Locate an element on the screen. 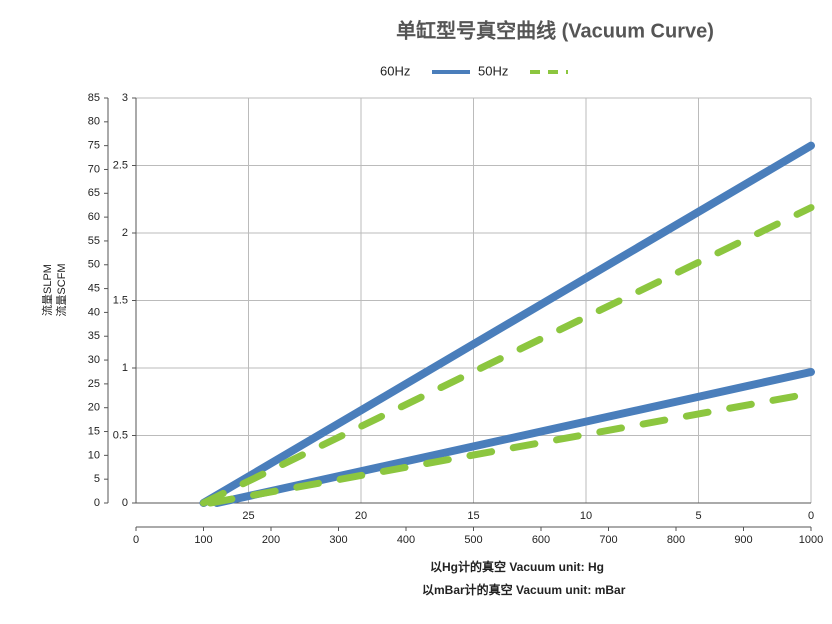 This screenshot has width=832, height=624. y-tick-label: 0 is located at coordinates (97, 503).